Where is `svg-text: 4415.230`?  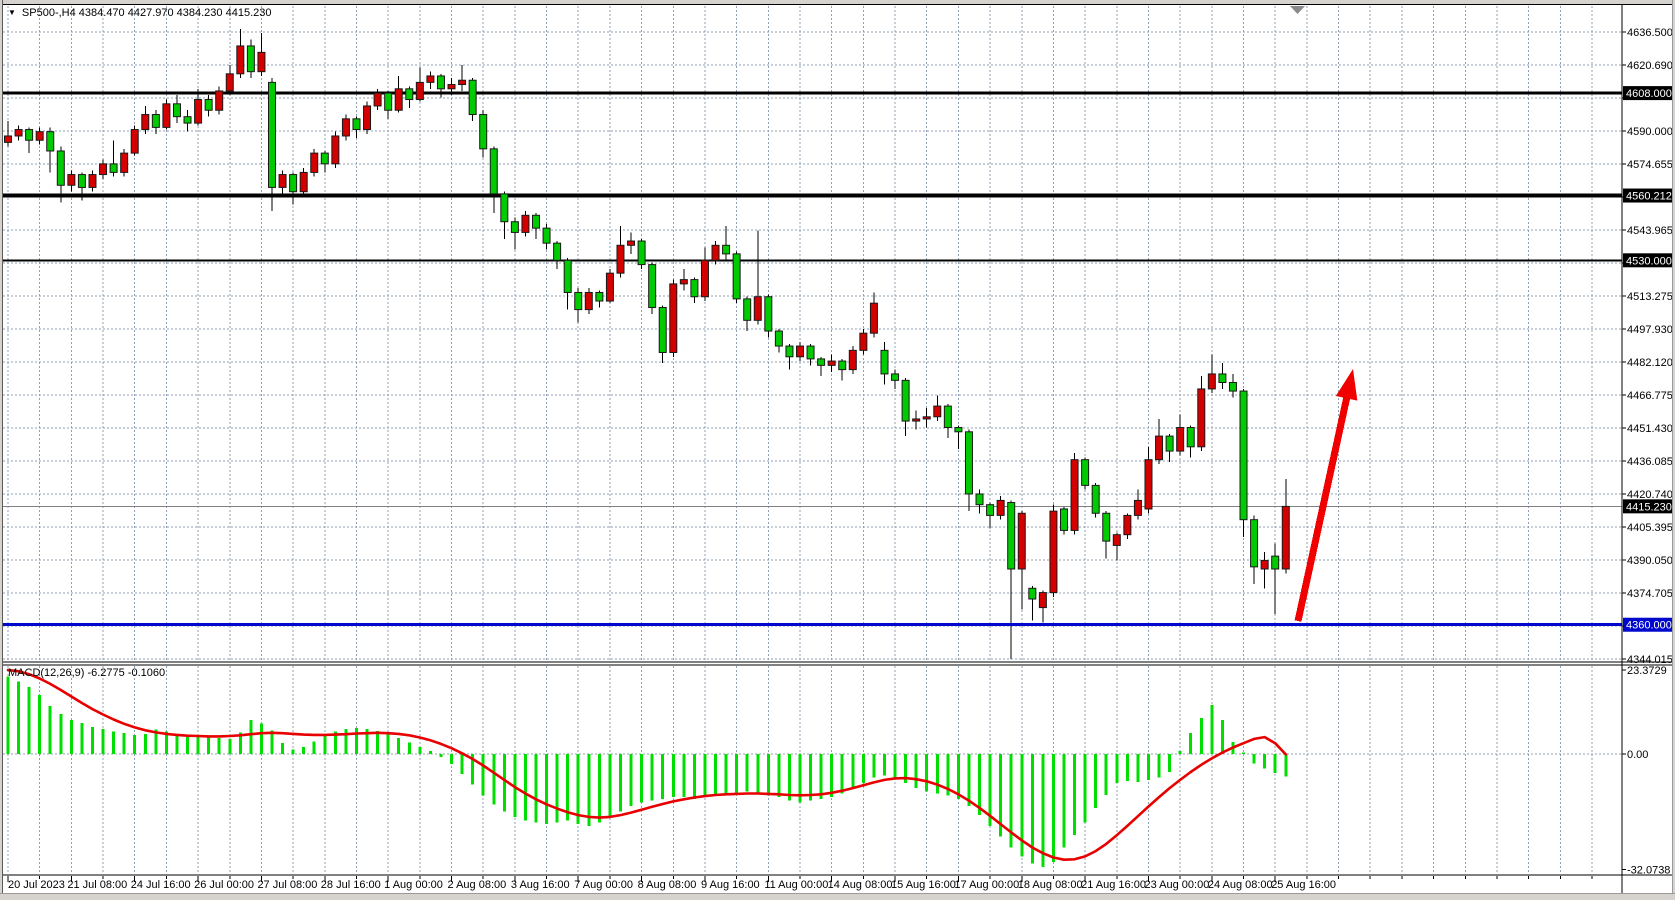 svg-text: 4415.230 is located at coordinates (1649, 507).